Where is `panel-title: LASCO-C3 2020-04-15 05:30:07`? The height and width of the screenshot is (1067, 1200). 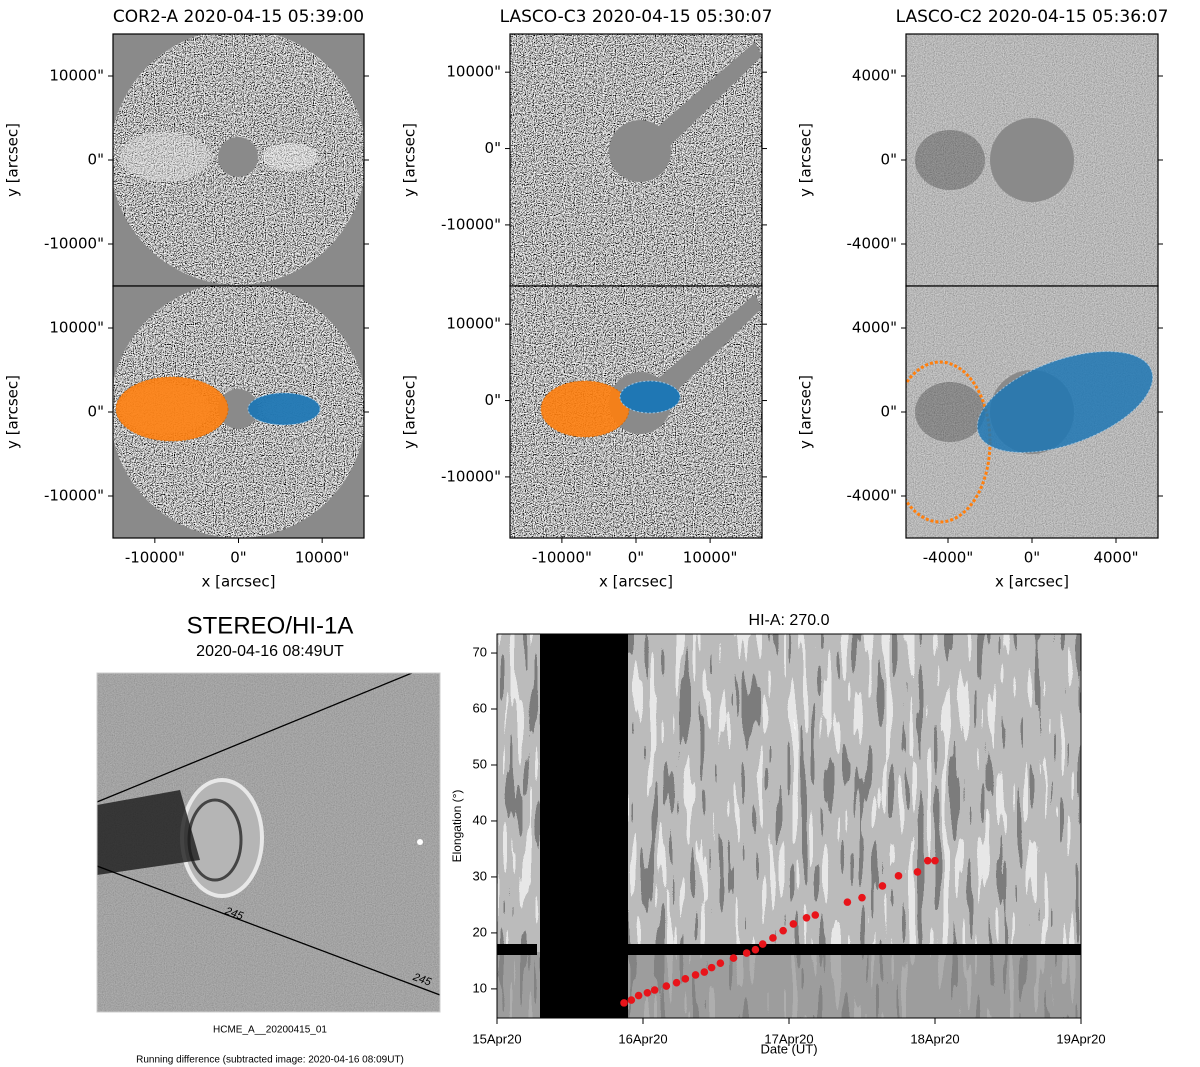
panel-title: LASCO-C3 2020-04-15 05:30:07 is located at coordinates (636, 17).